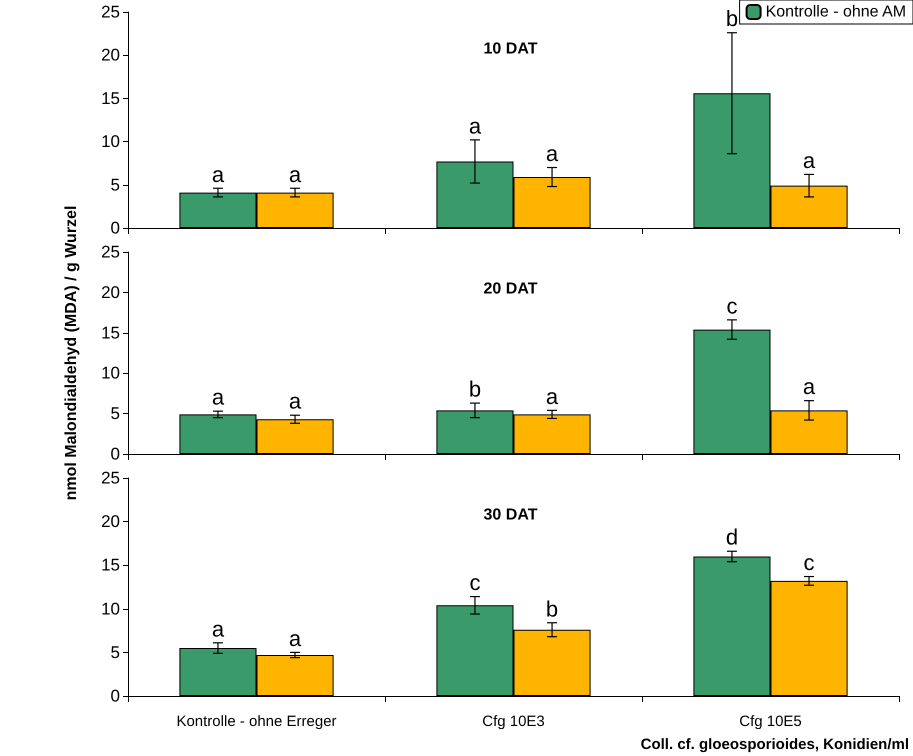 The width and height of the screenshot is (913, 756). I want to click on x-tick-label: Cfg 10E5, so click(770, 721).